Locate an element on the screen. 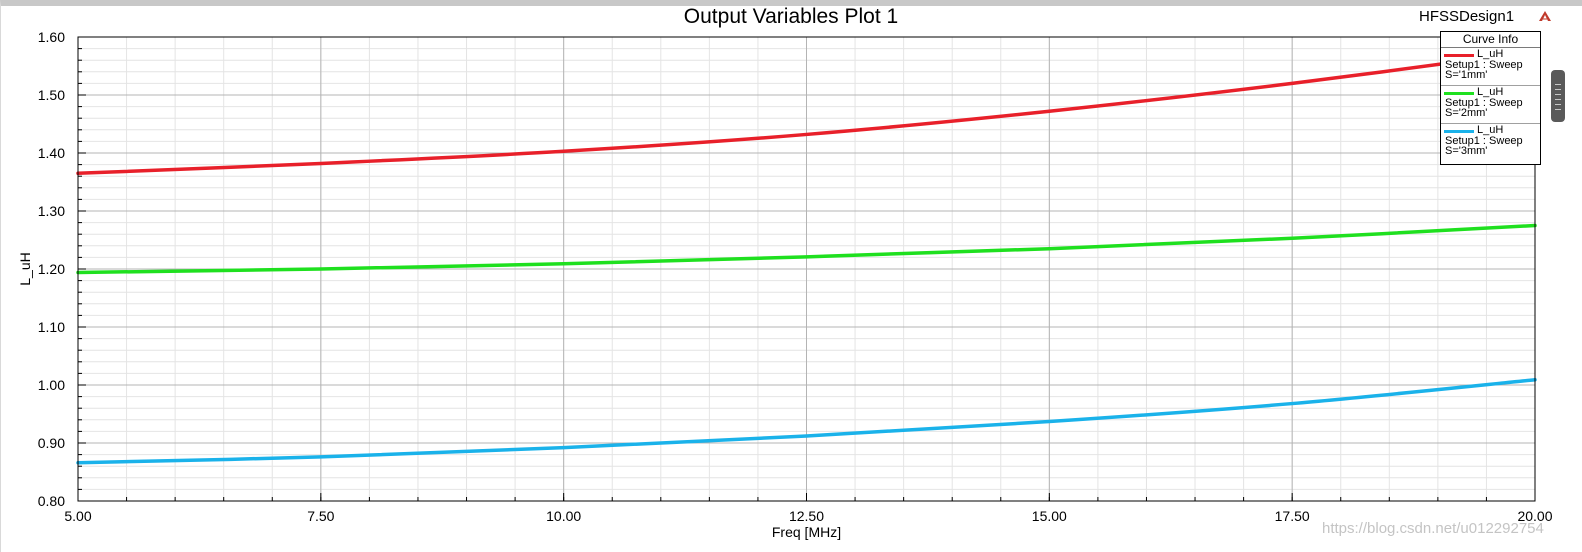 The height and width of the screenshot is (552, 1582). y-tick-label: 0.90 is located at coordinates (51, 443).